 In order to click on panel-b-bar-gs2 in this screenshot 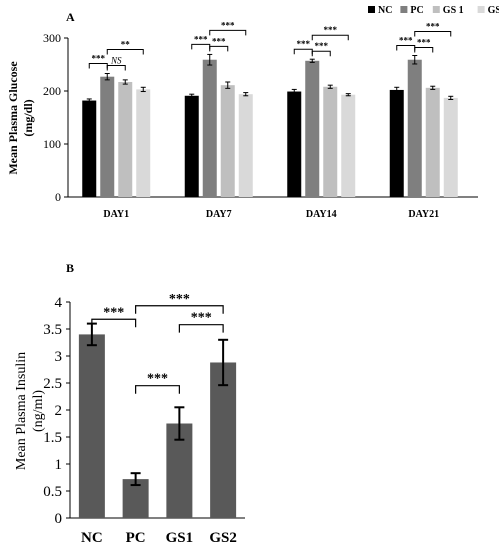, I will do `click(223, 440)`.